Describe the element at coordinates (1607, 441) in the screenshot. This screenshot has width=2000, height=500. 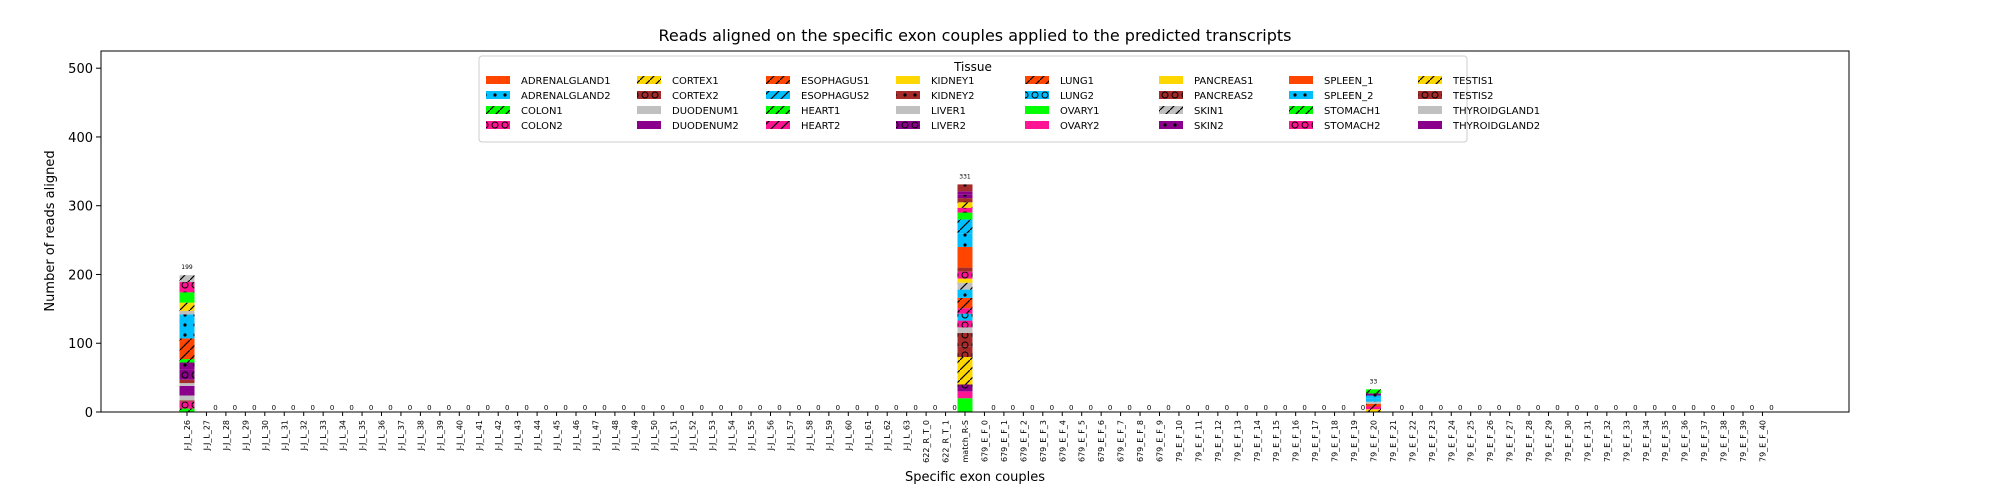
I see `x-tick-label: 79_E_F_32` at that location.